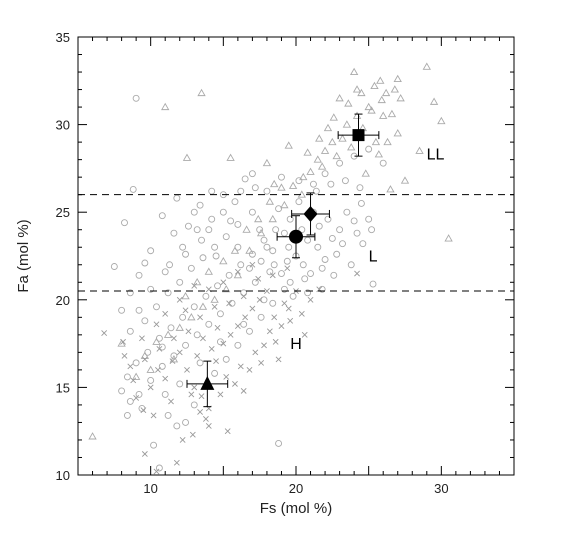  What do you see at coordinates (23, 255) in the screenshot?
I see `y-axis-title: Fa (mol %)` at bounding box center [23, 255].